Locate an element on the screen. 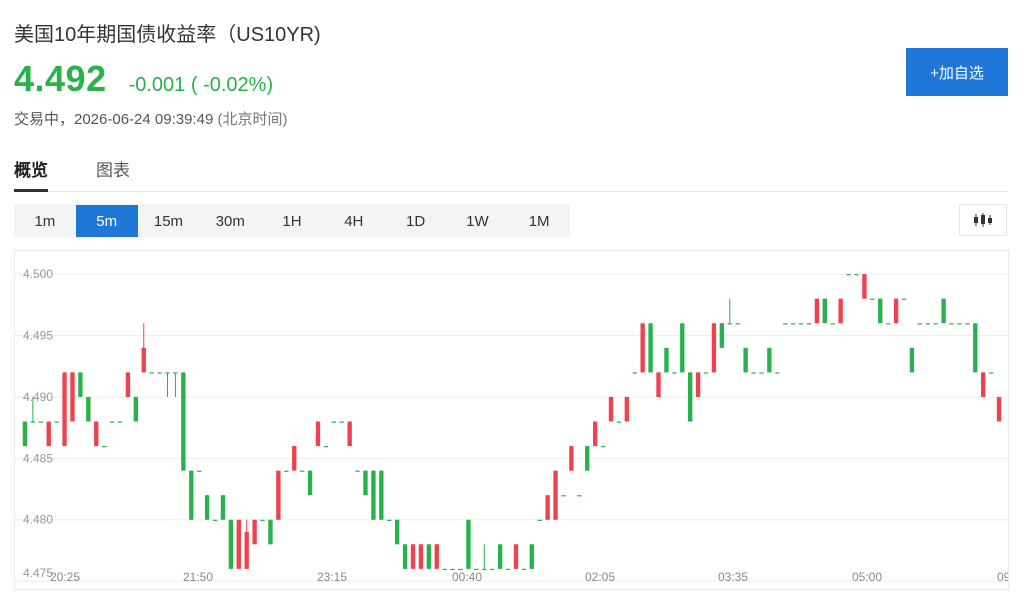 This screenshot has width=1024, height=602. timeframe-1h: 1H is located at coordinates (292, 221).